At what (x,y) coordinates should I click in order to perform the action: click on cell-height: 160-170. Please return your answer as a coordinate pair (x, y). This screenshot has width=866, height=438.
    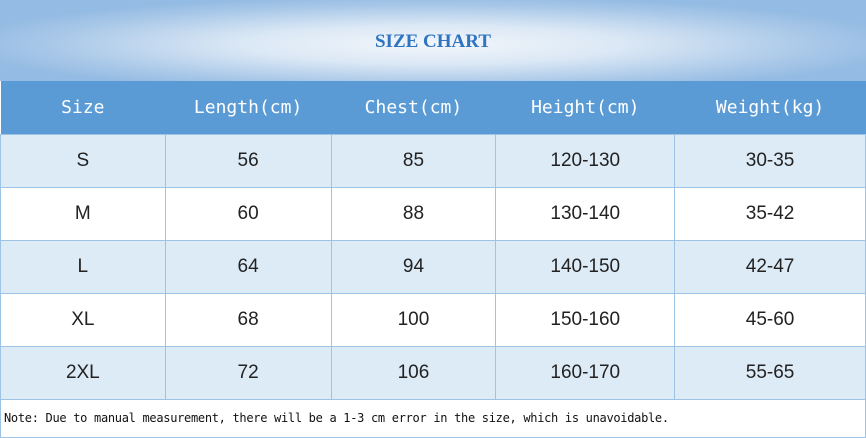
    Looking at the image, I should click on (585, 372).